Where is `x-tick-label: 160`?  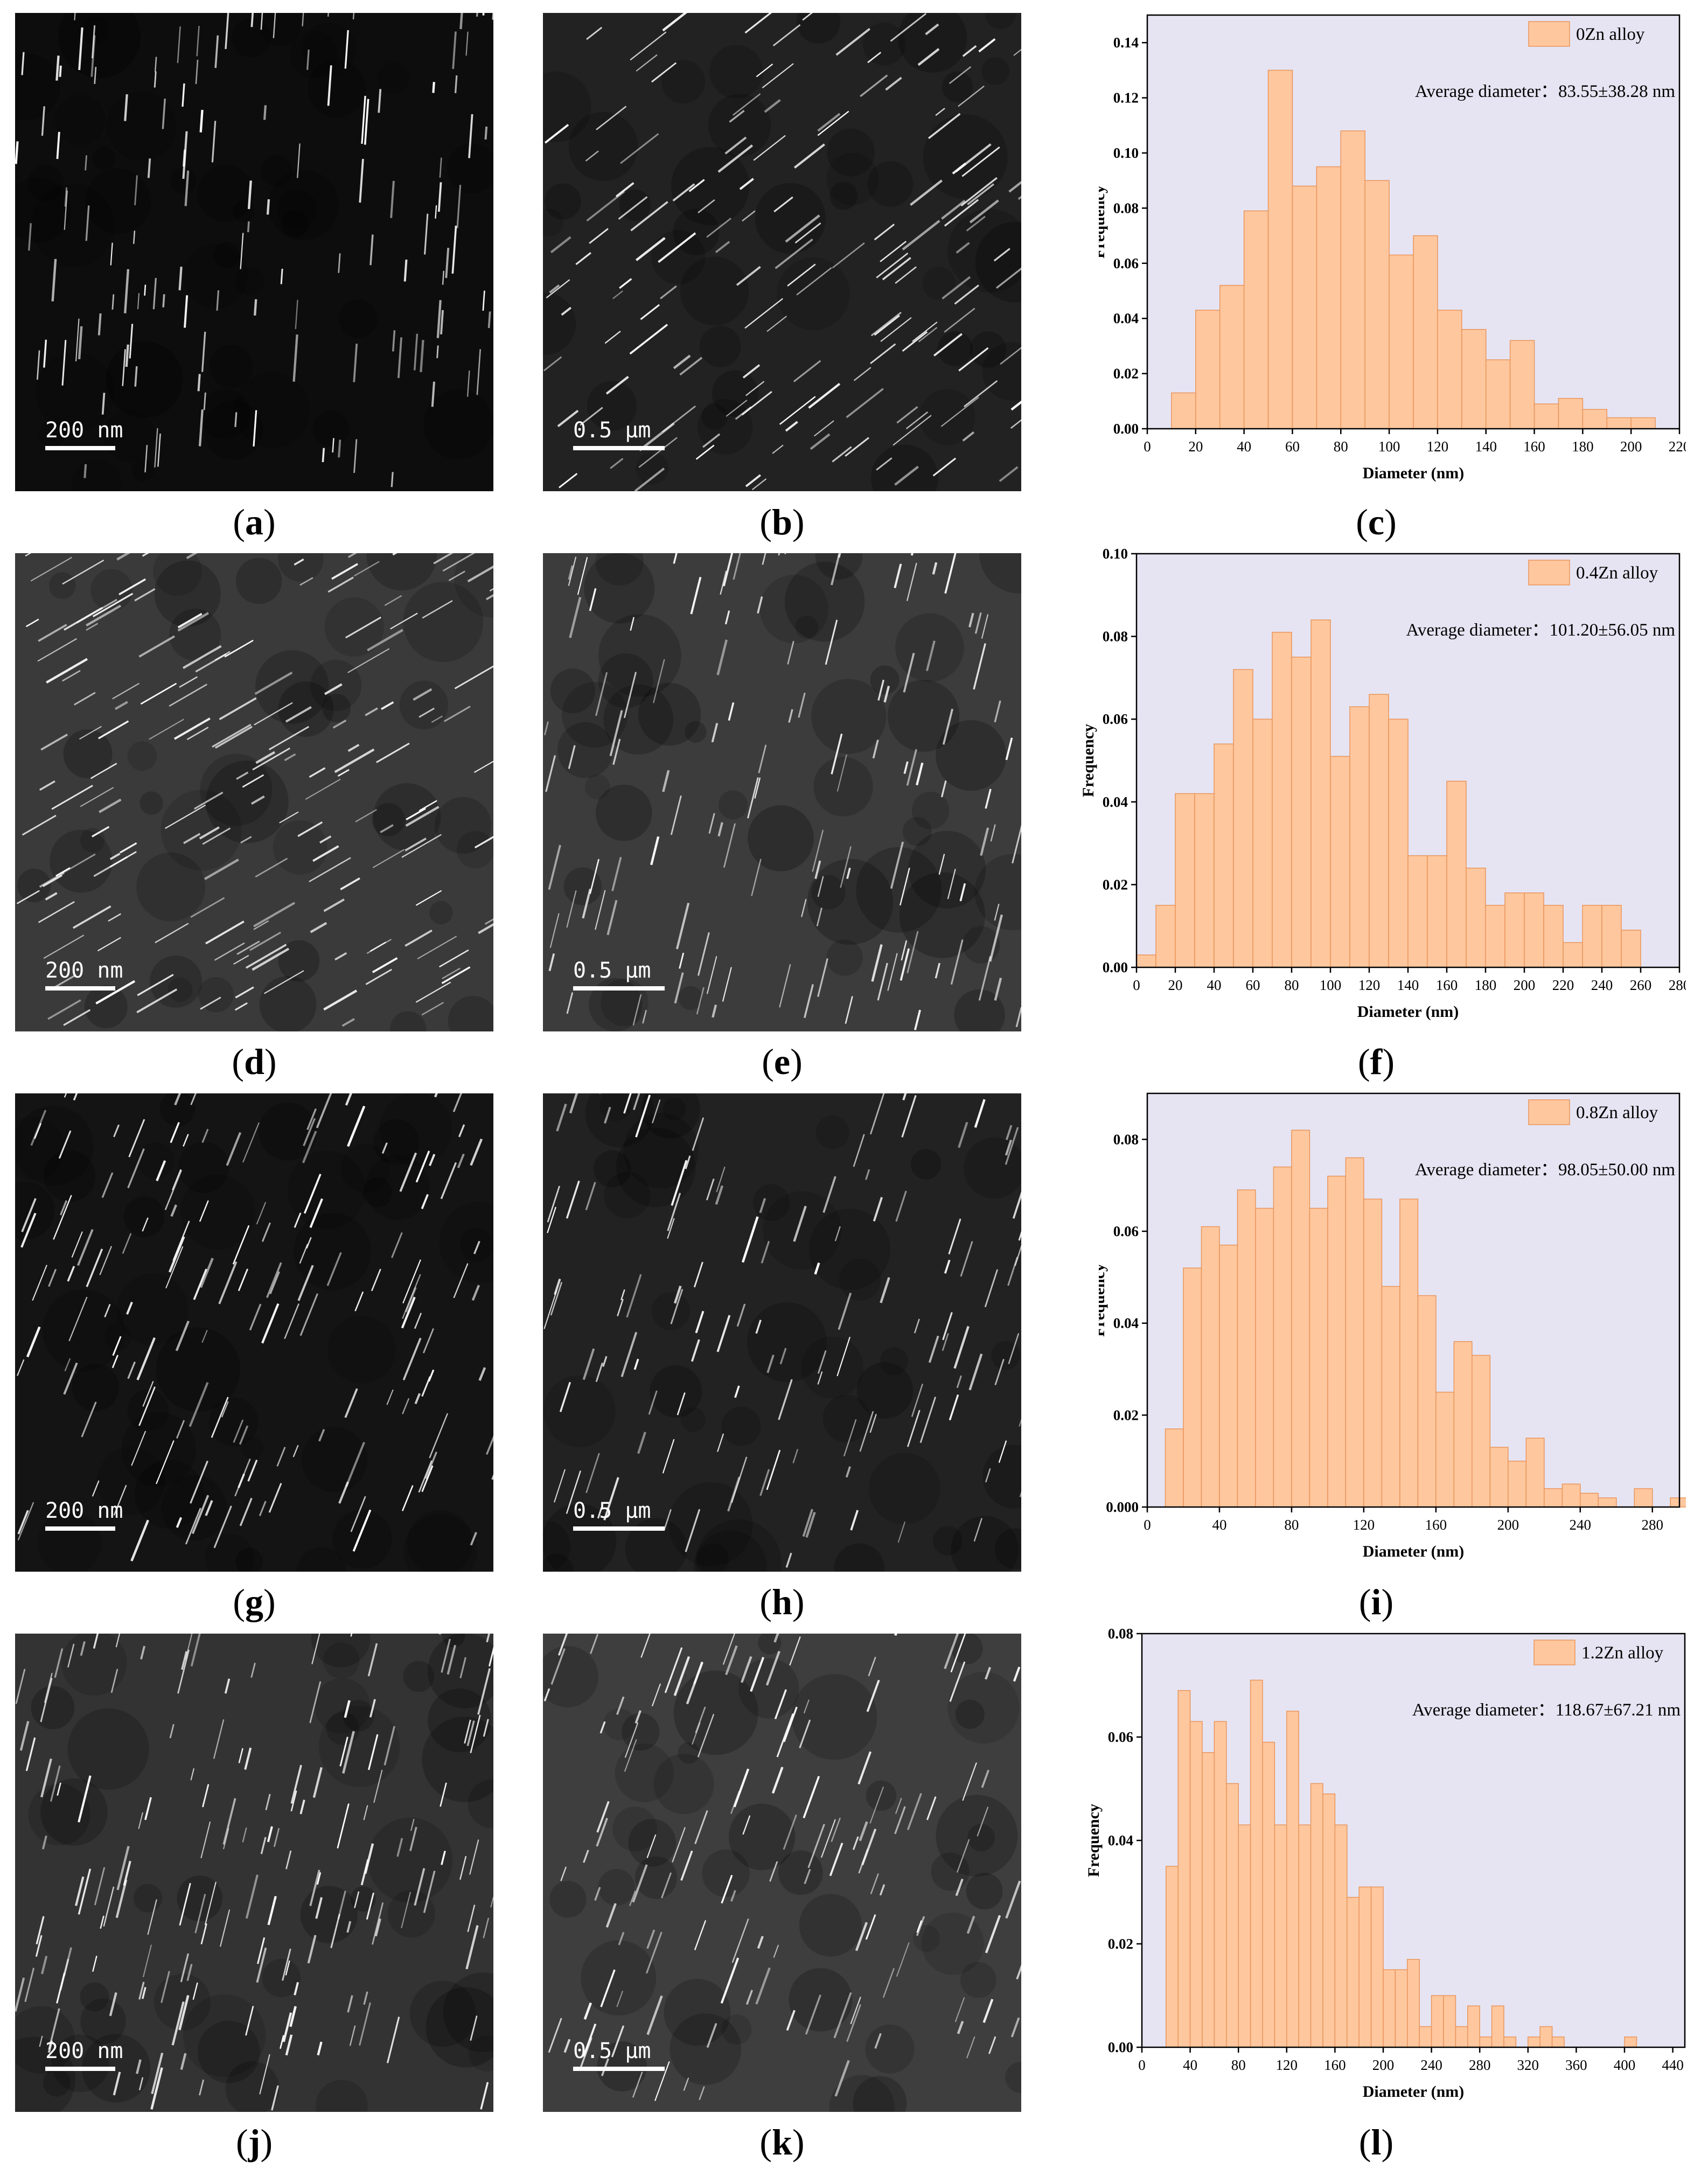
x-tick-label: 160 is located at coordinates (1335, 2065).